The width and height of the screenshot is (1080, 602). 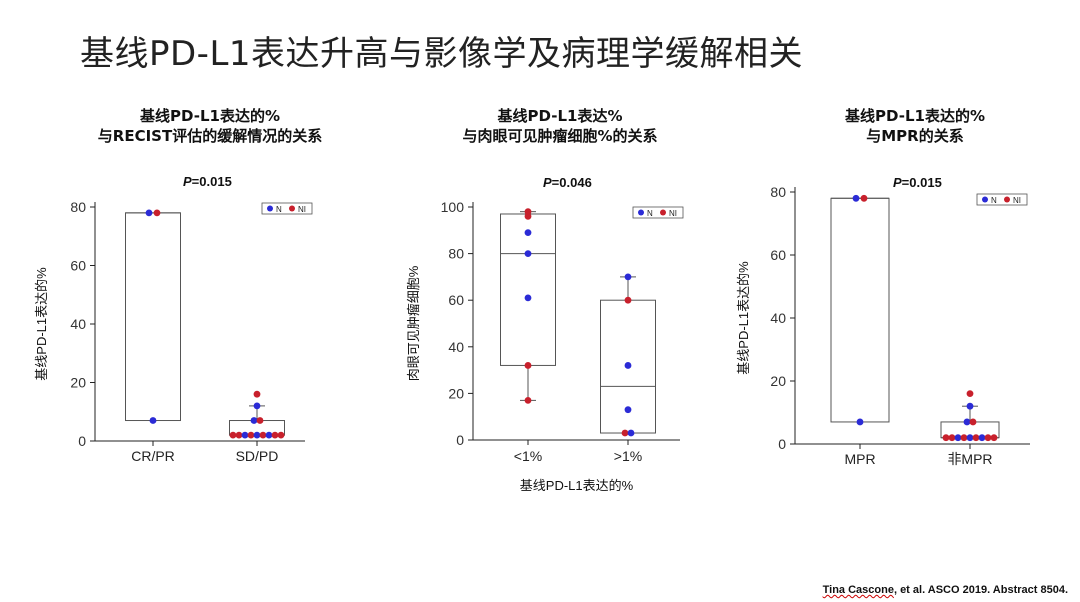 I want to click on chart-1-legend-marker-NI, so click(x=292, y=208).